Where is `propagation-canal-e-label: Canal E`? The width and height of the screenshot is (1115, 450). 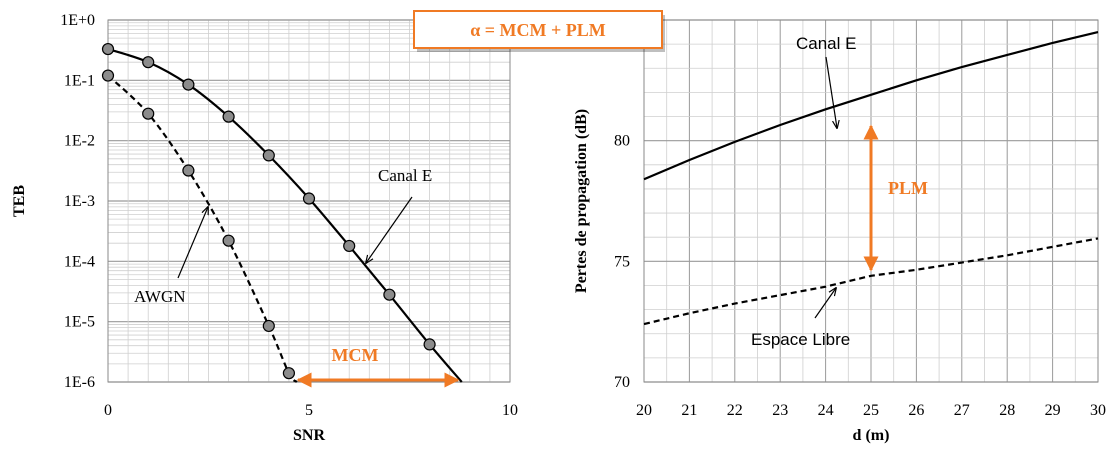 propagation-canal-e-label: Canal E is located at coordinates (826, 43).